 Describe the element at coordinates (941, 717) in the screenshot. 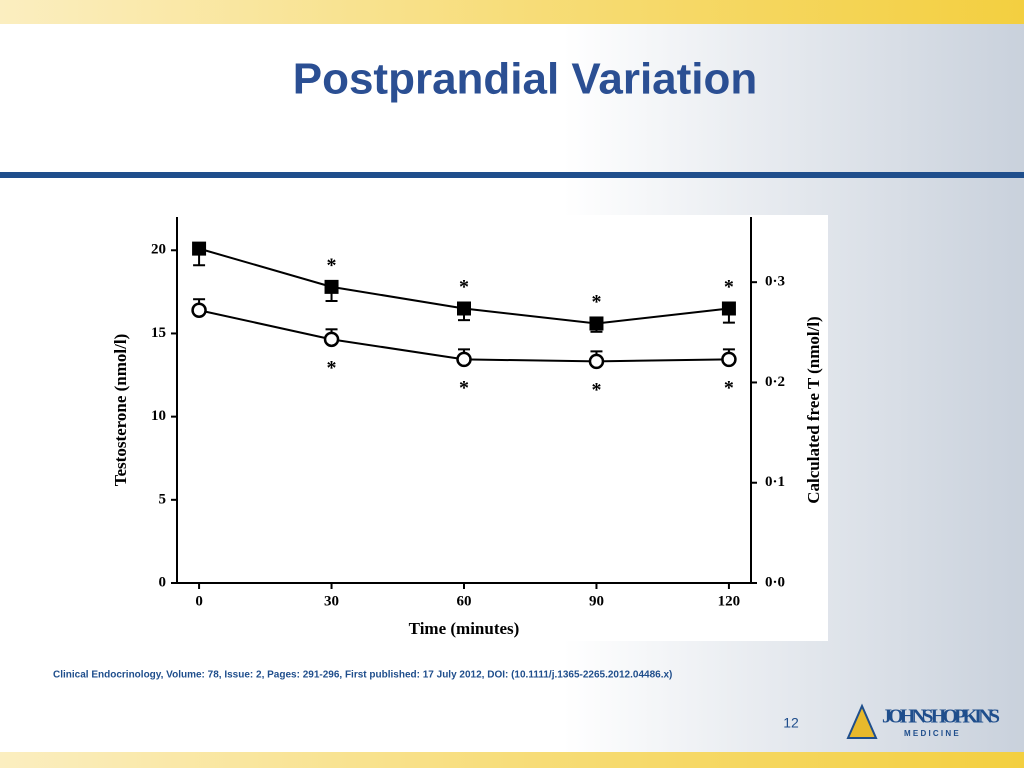

I see `logo-name: JOHNS HOPKINS` at that location.